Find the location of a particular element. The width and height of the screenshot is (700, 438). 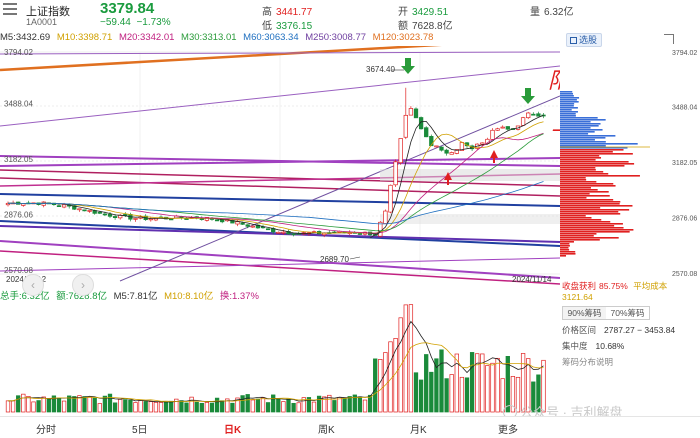

vol-ma10: M10:8.10亿 is located at coordinates (189, 296).